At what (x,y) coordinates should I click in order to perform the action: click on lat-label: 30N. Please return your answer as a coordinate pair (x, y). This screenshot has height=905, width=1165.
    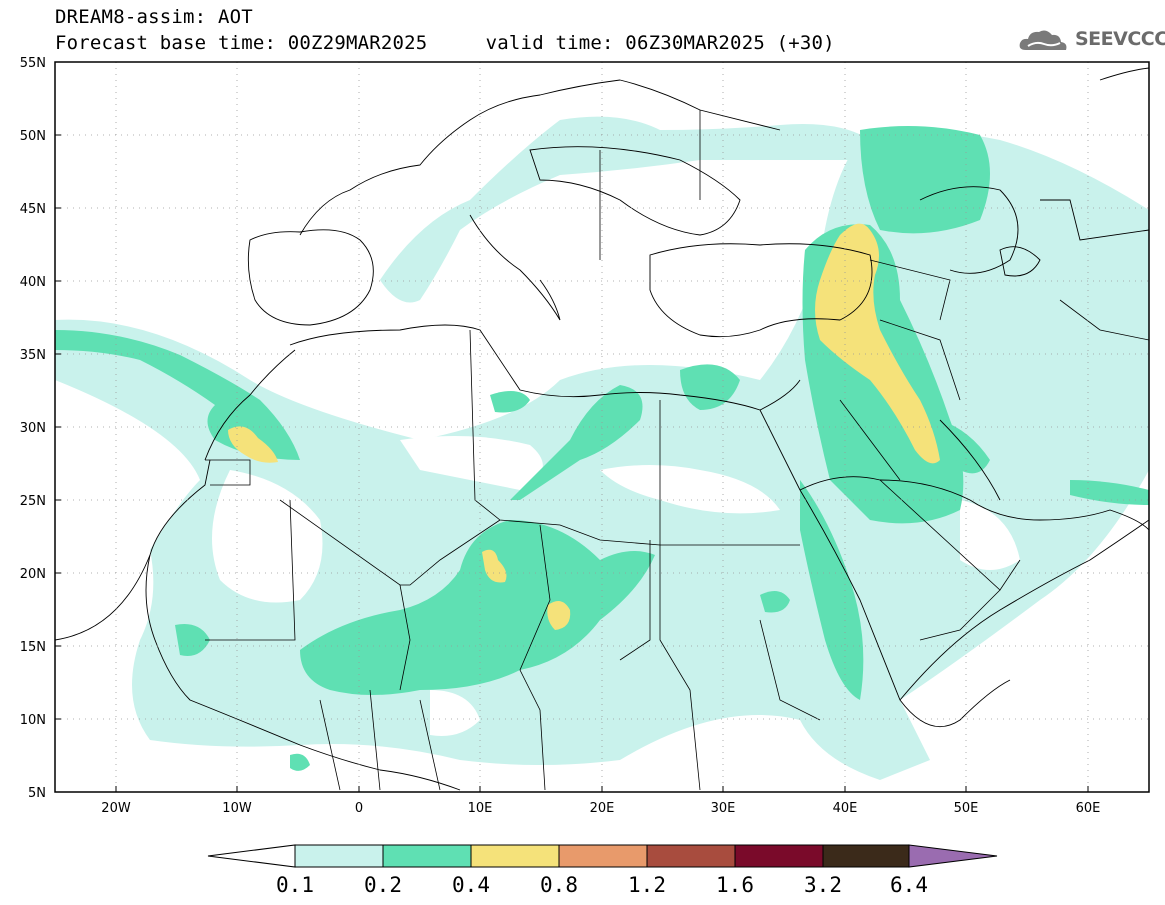
    Looking at the image, I should click on (33, 428).